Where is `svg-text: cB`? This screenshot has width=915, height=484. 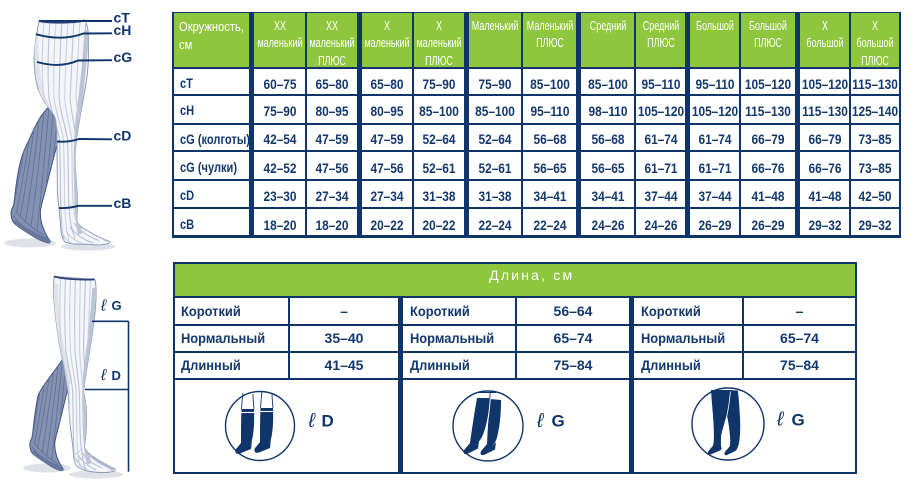
svg-text: cB is located at coordinates (123, 203).